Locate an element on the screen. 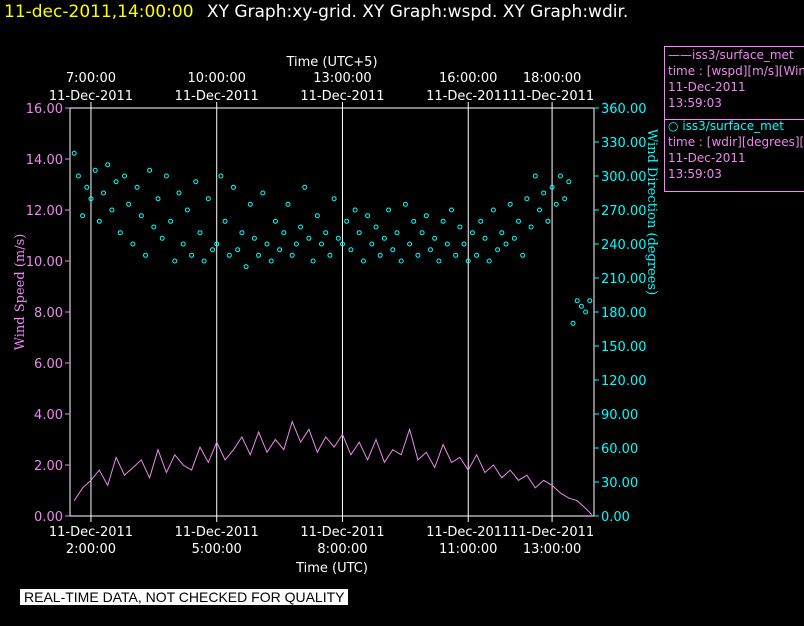 Image resolution: width=804 pixels, height=626 pixels. right-tick-label: 330.00 is located at coordinates (624, 143).